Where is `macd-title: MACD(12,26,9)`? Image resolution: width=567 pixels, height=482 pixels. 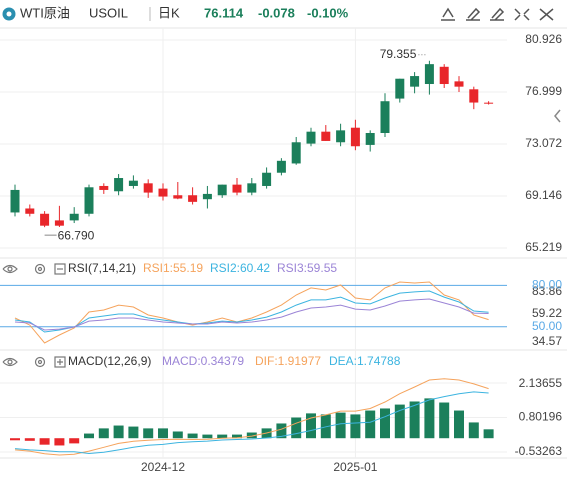 macd-title: MACD(12,26,9) is located at coordinates (109, 361).